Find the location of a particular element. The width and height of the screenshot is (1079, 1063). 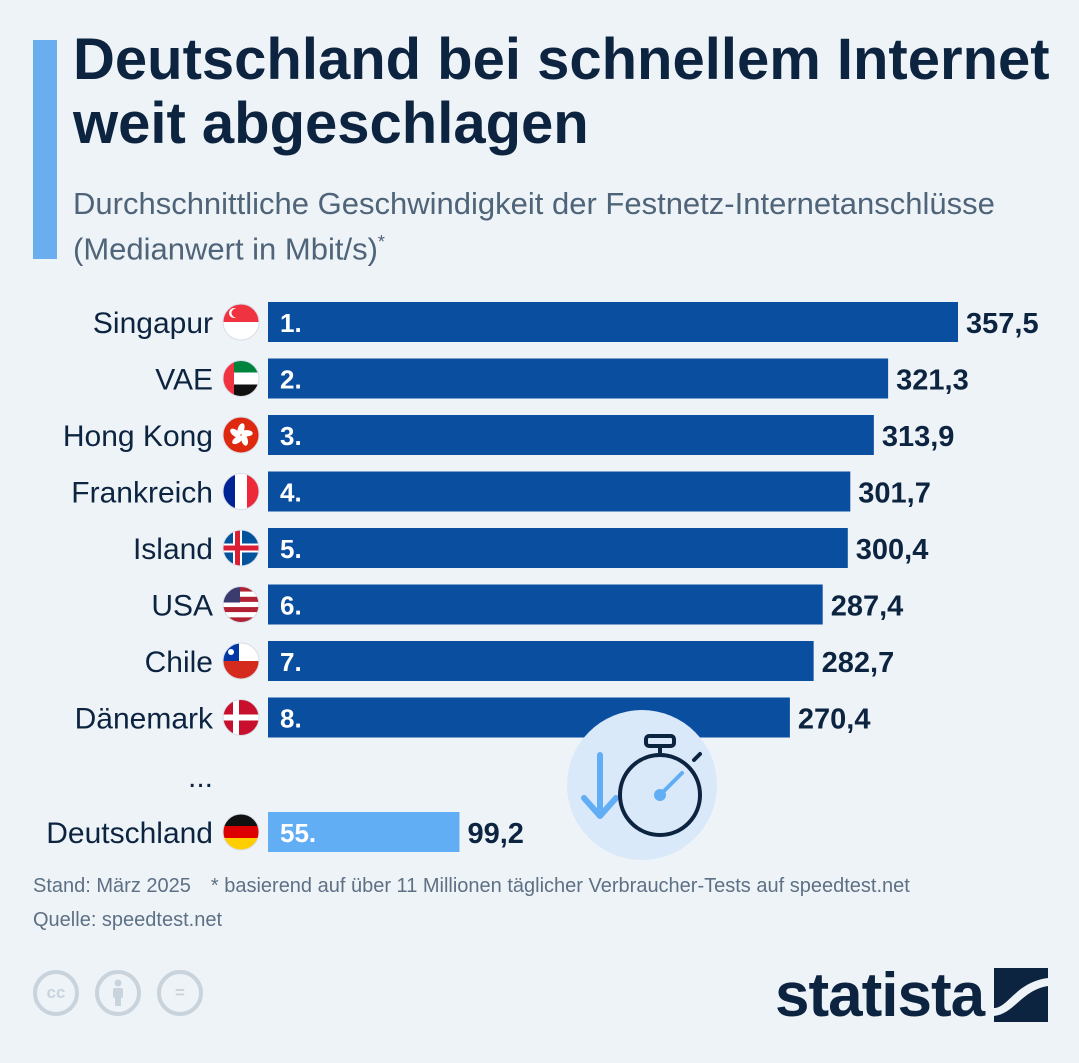

category-label: Island is located at coordinates (173, 549).